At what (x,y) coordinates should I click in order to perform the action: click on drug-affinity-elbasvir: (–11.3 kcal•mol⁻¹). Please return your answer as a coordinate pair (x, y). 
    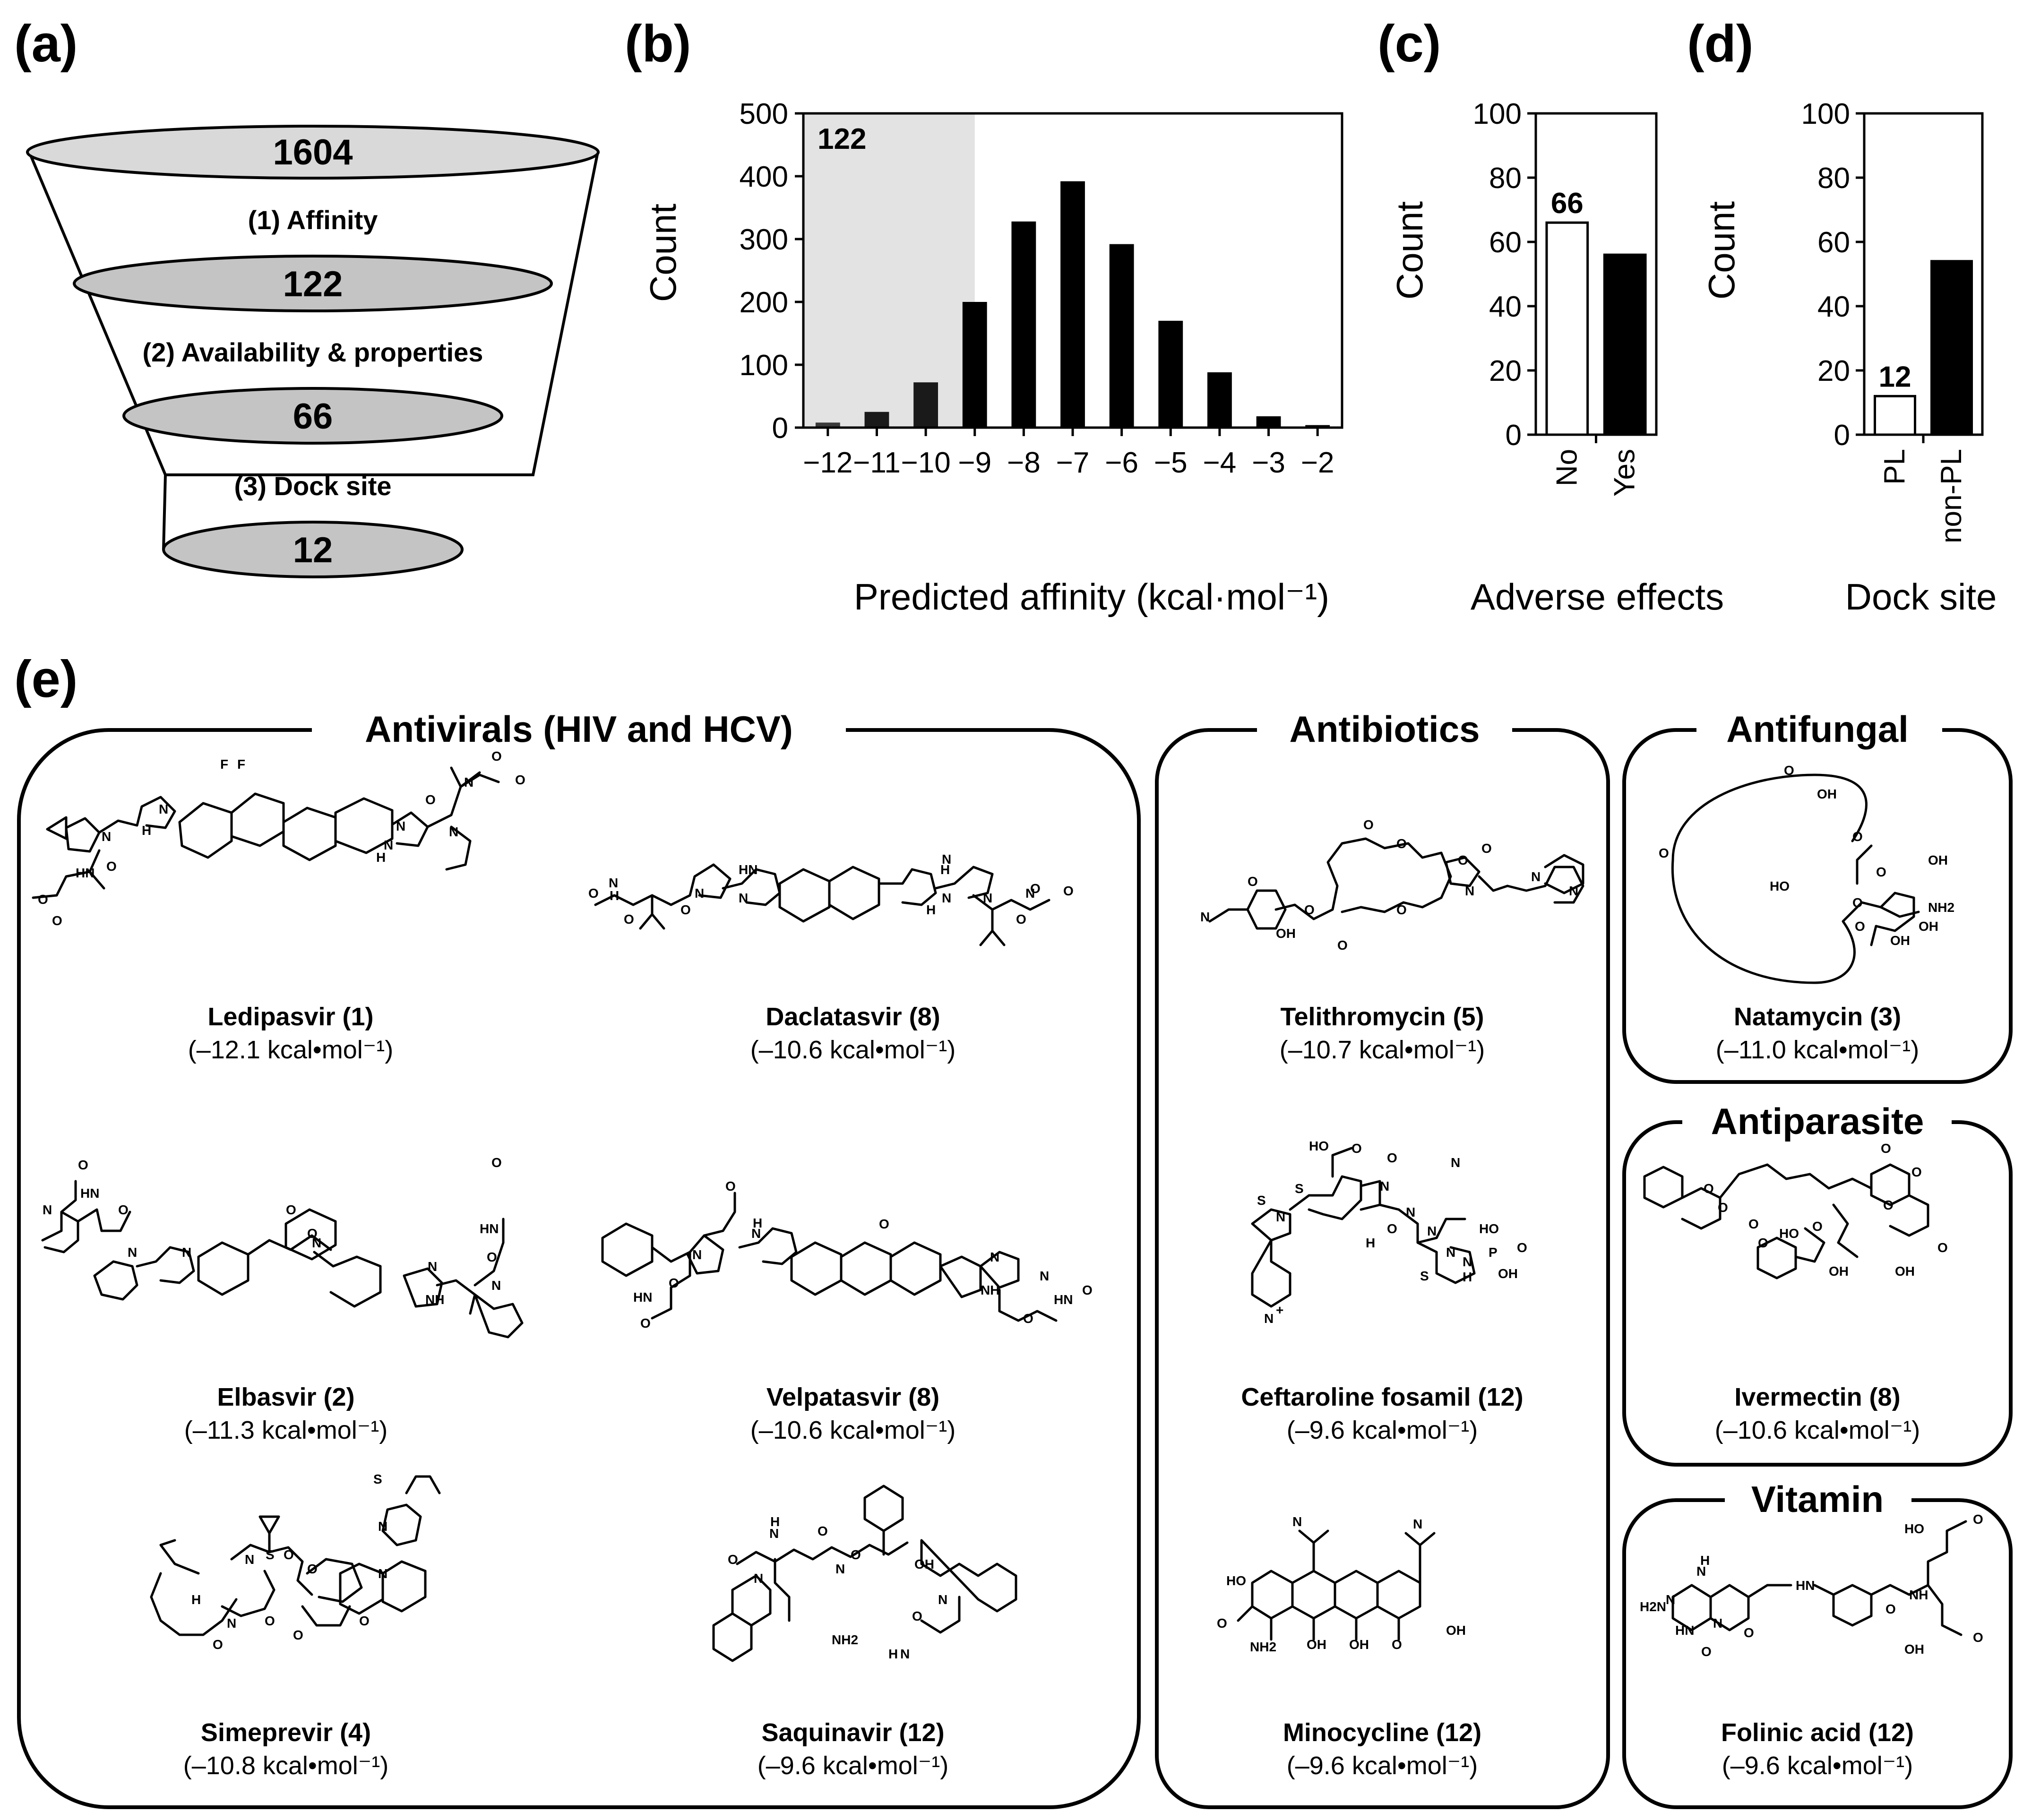
    Looking at the image, I should click on (286, 1430).